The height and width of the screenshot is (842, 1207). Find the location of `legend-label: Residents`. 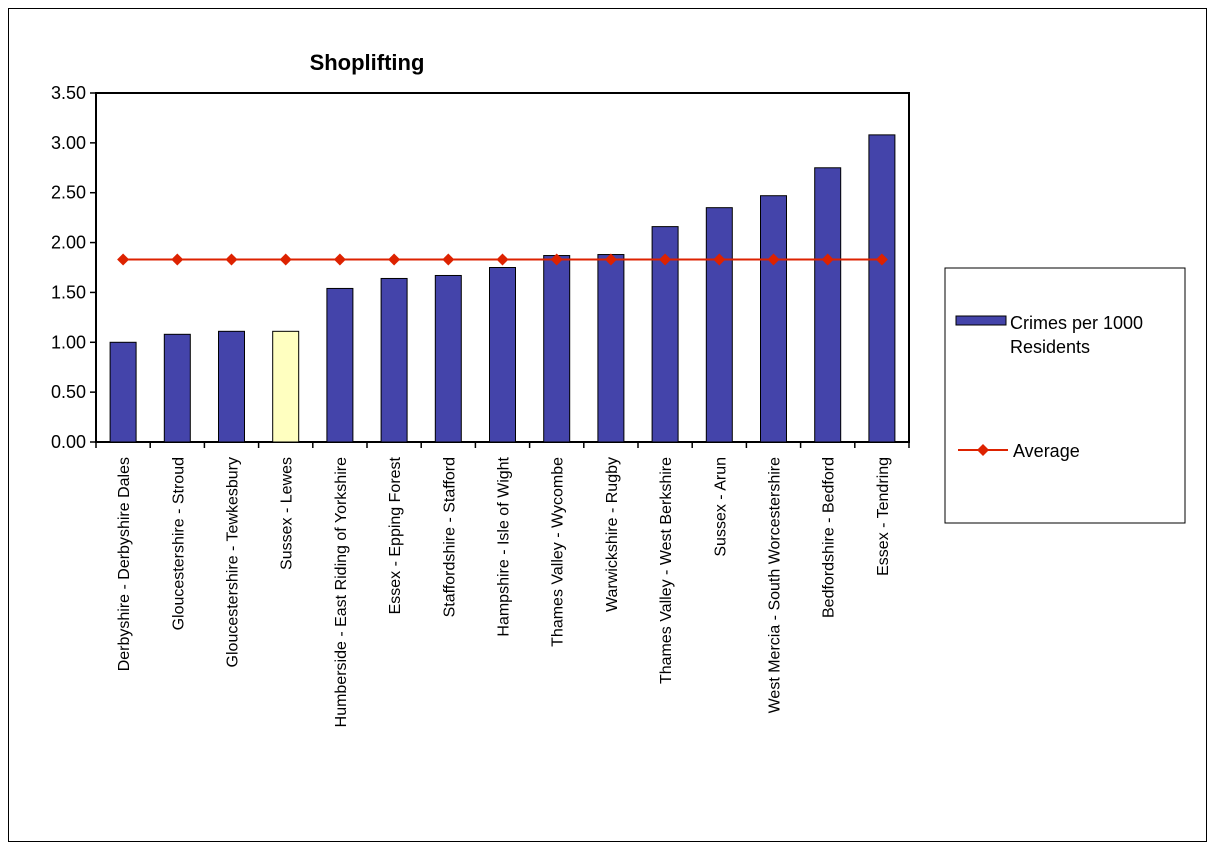

legend-label: Residents is located at coordinates (1050, 347).